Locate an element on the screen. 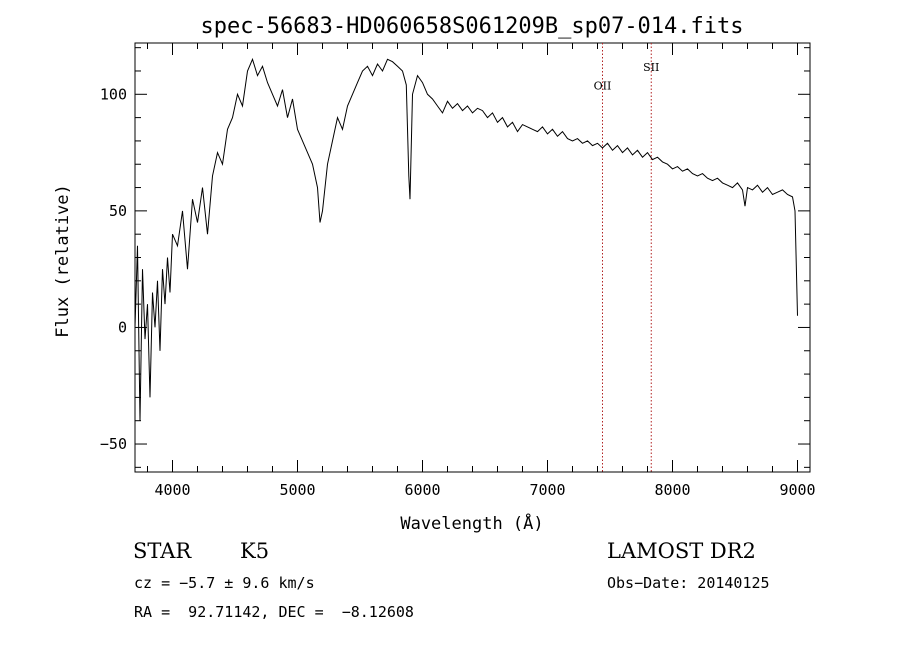 The image size is (900, 649). spectral-class: K5 is located at coordinates (255, 551).